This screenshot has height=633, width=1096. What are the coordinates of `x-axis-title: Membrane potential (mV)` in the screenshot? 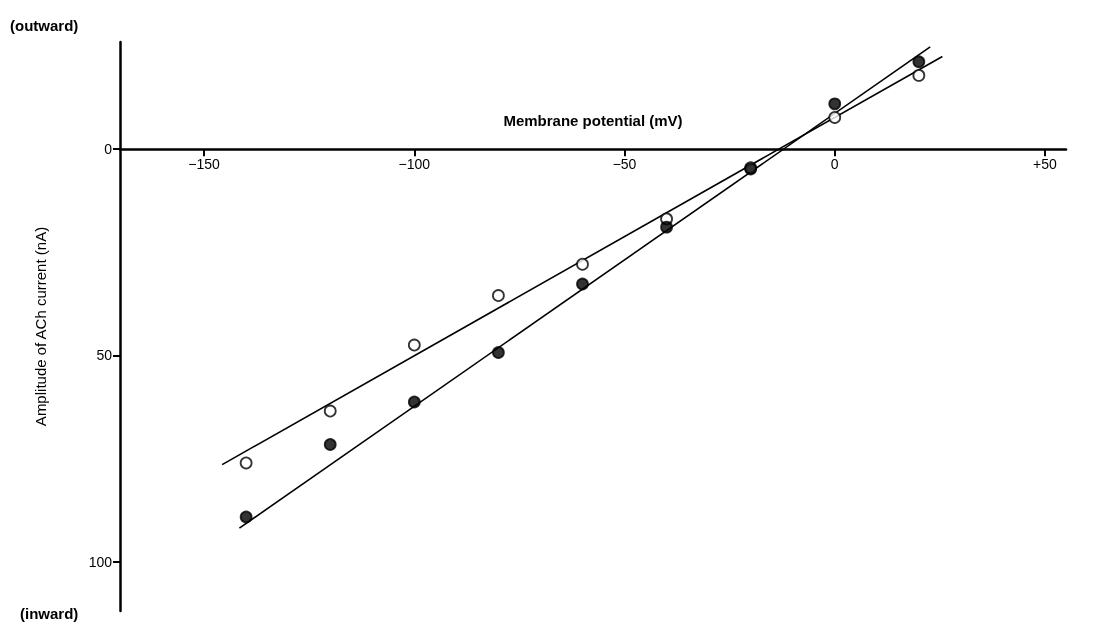 It's located at (593, 120).